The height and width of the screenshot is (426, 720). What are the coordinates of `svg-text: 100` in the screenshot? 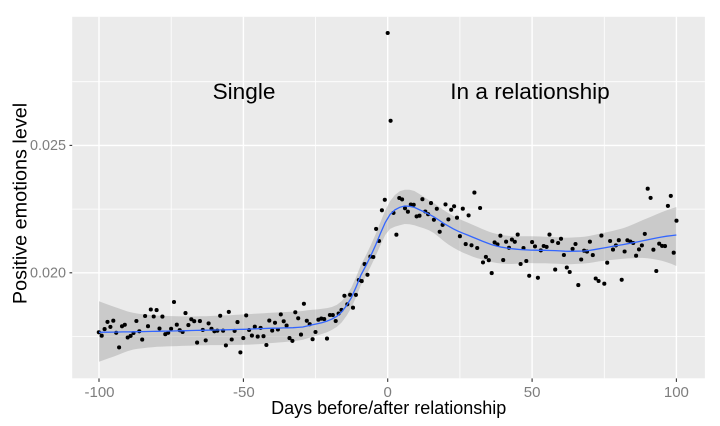 It's located at (676, 392).